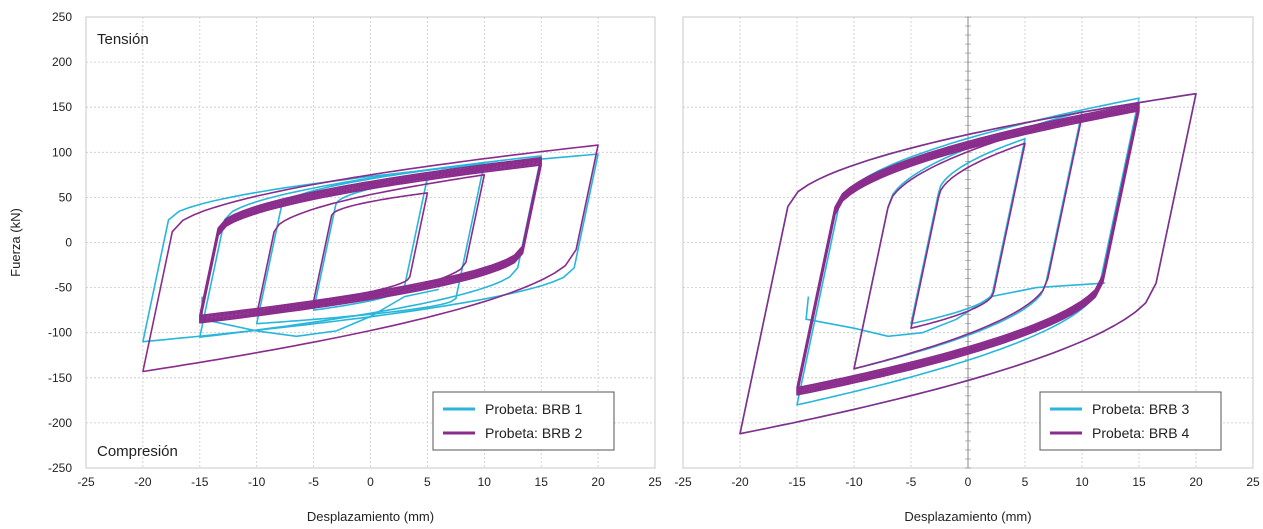  I want to click on annotation-compression: Compresión, so click(137, 451).